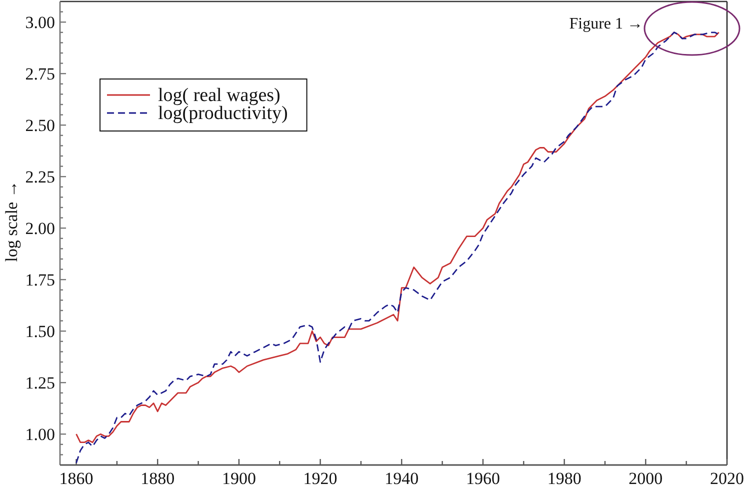 The width and height of the screenshot is (750, 499). I want to click on y-tick-label: 2.50, so click(40, 126).